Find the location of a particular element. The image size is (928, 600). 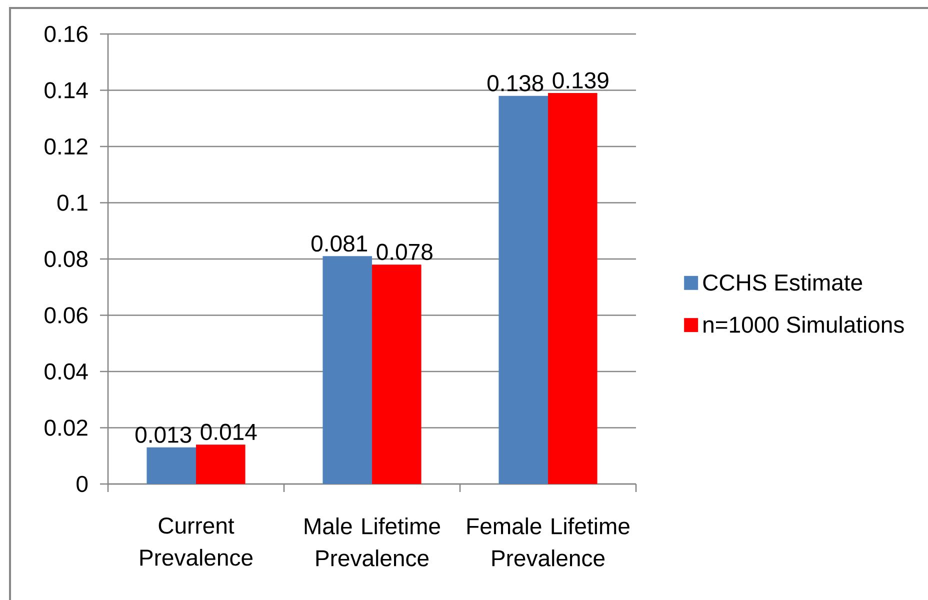

data-label: 0.078 is located at coordinates (404, 252).